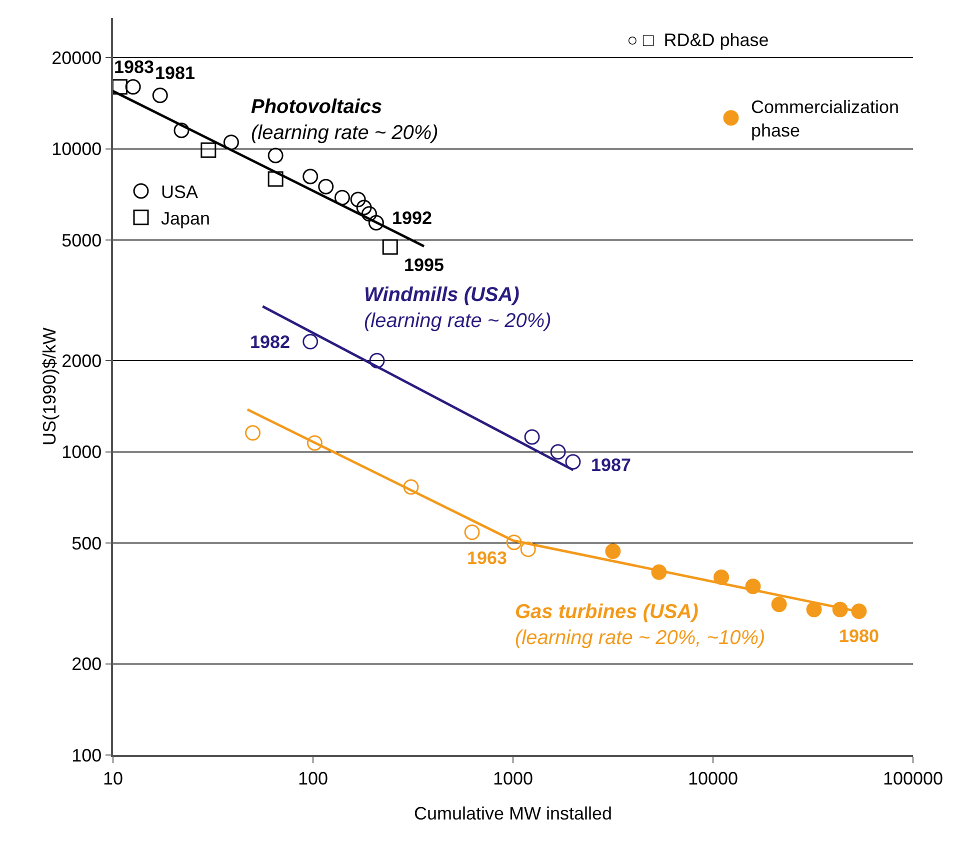  What do you see at coordinates (134, 67) in the screenshot?
I see `annotation: 1983` at bounding box center [134, 67].